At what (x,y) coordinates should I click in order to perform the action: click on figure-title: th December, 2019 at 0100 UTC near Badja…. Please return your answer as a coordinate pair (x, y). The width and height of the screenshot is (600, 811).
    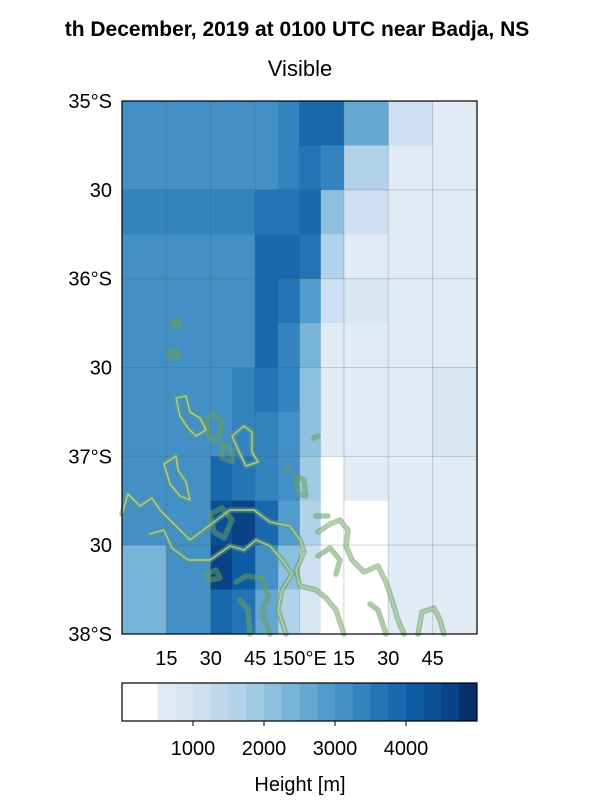
    Looking at the image, I should click on (297, 29).